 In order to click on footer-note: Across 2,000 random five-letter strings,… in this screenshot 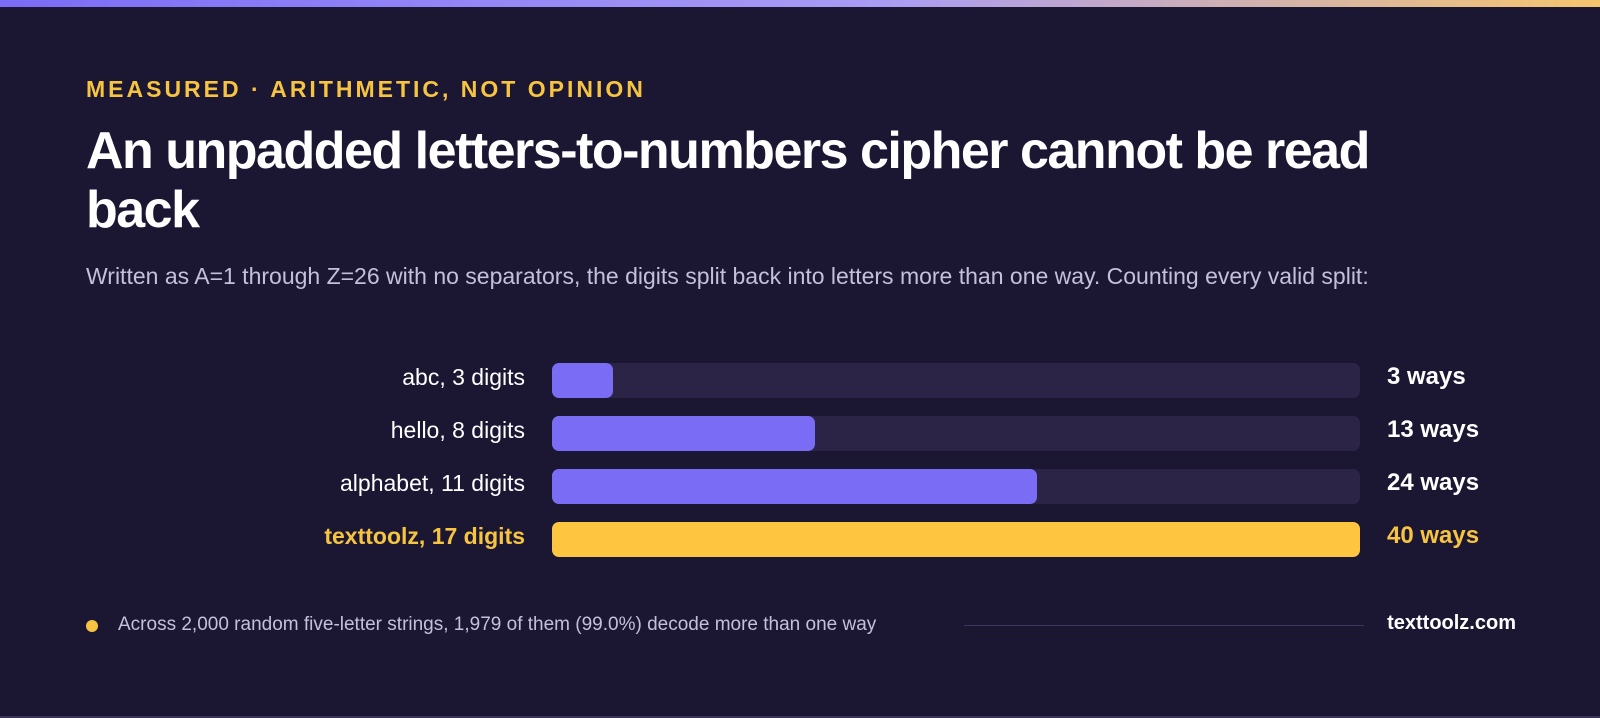, I will do `click(497, 624)`.